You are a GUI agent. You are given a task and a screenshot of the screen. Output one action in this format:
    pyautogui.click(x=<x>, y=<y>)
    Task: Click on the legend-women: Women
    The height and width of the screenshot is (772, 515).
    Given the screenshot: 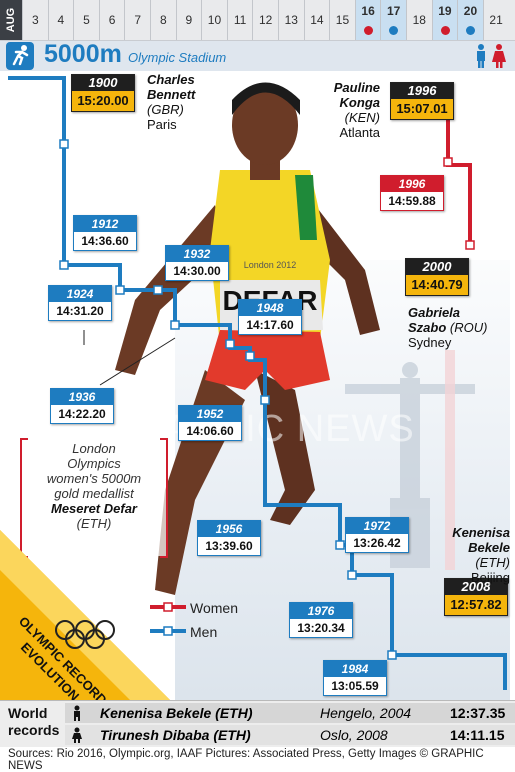 What is the action you would take?
    pyautogui.click(x=214, y=608)
    